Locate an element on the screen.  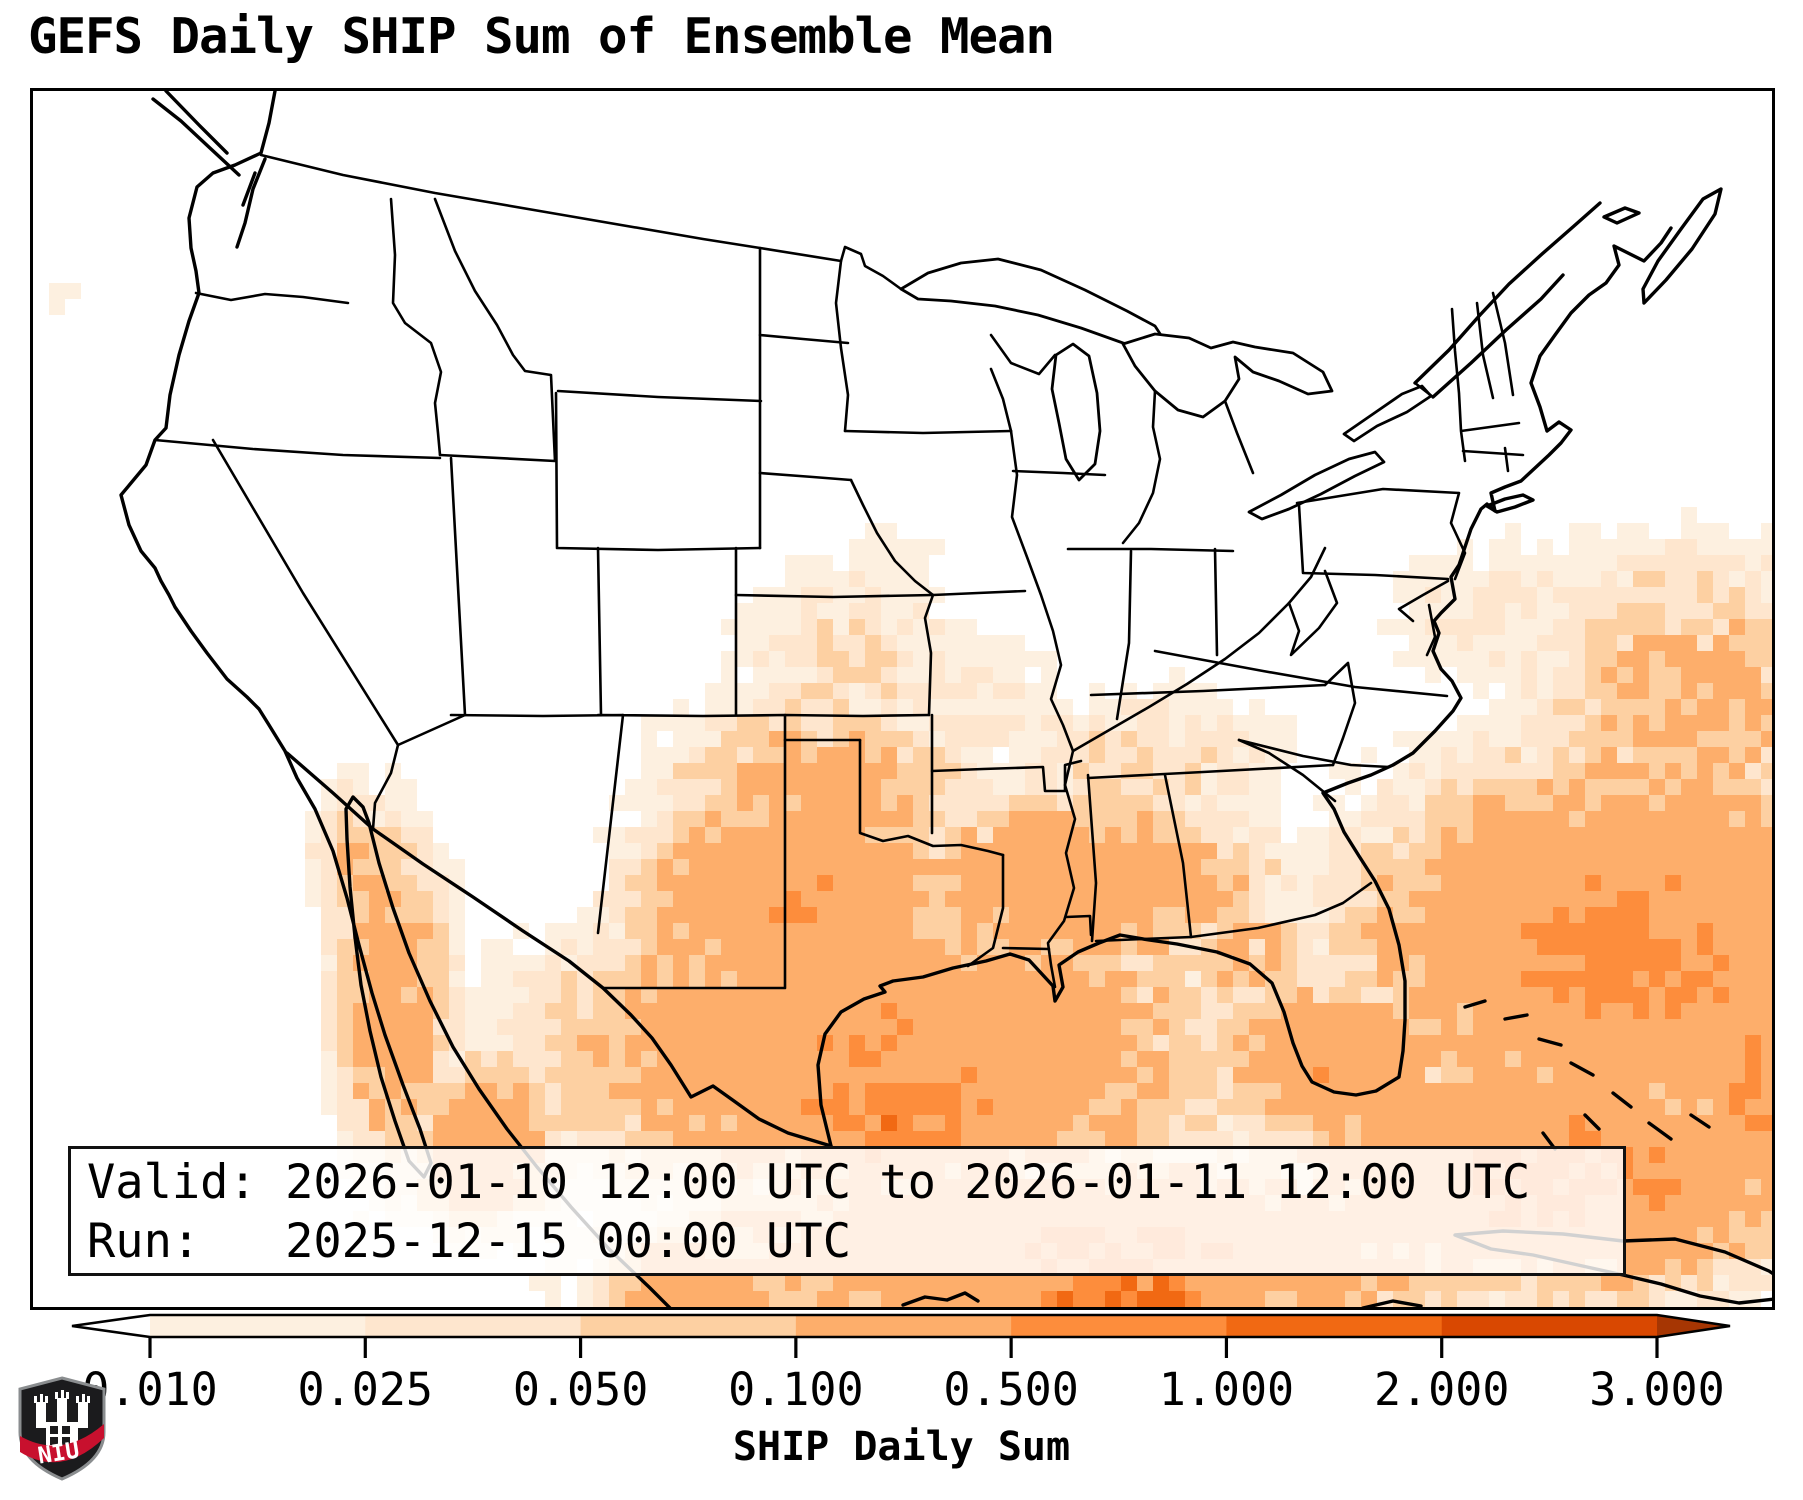
niu-logo-text: NIU is located at coordinates (58, 1453).